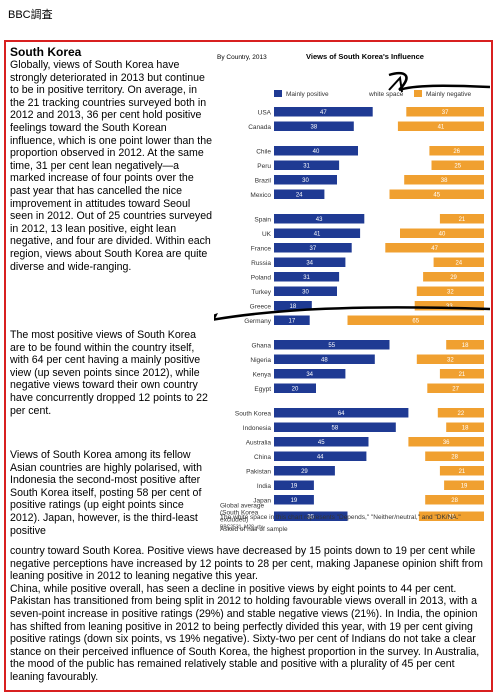 The width and height of the screenshot is (500, 696). I want to click on value-negative: 40, so click(442, 235).